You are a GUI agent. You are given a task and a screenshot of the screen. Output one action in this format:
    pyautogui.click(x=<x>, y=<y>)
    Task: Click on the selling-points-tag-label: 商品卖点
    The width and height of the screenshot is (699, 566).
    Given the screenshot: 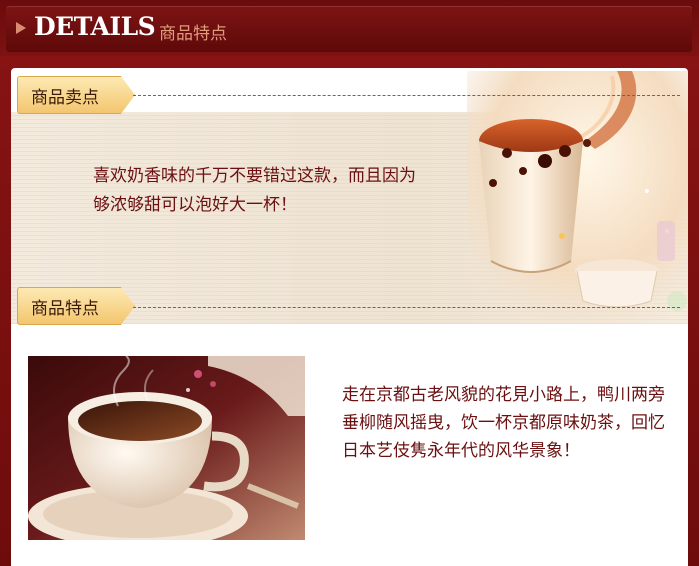 What is the action you would take?
    pyautogui.click(x=65, y=98)
    